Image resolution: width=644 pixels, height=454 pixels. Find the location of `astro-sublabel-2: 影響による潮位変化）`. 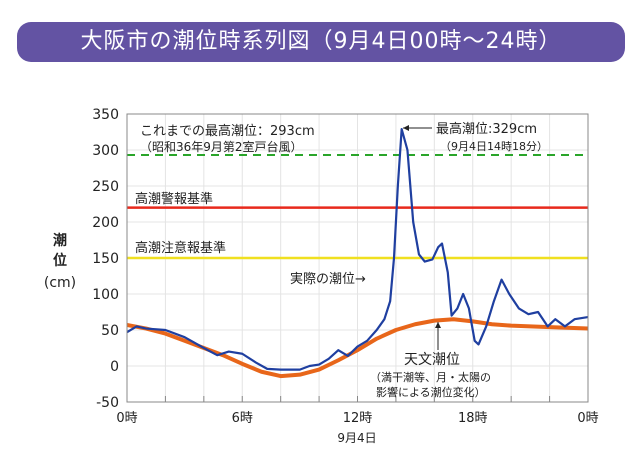

astro-sublabel-2: 影響による潮位変化） is located at coordinates (431, 392).